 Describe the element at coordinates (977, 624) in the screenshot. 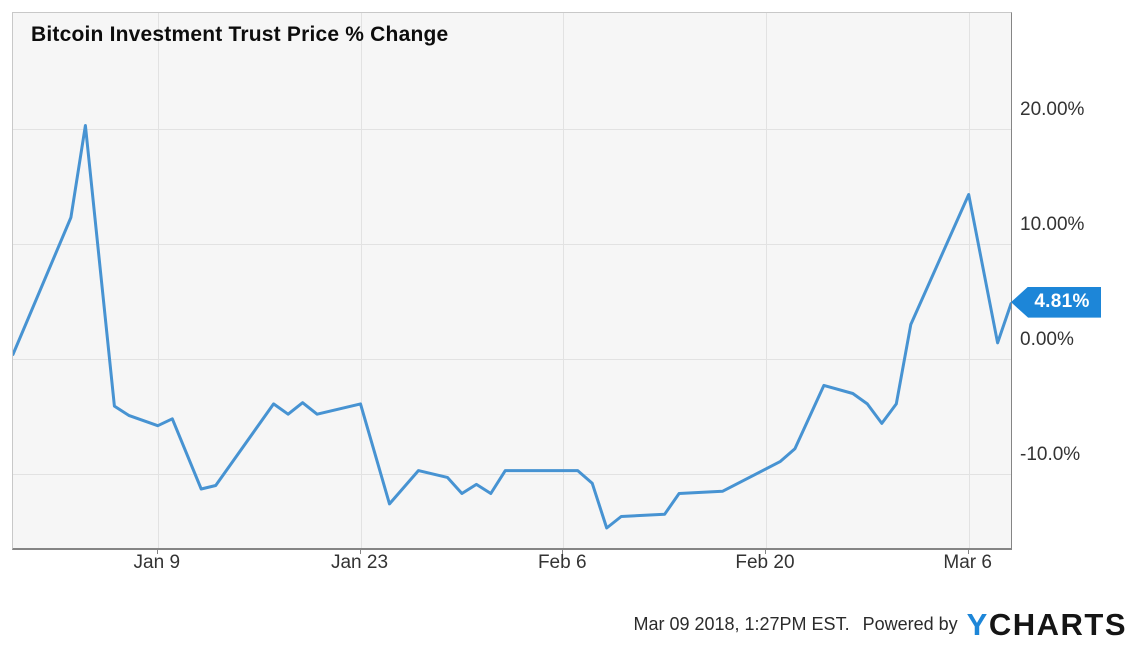

I see `ycharts-logo-y: Y` at that location.